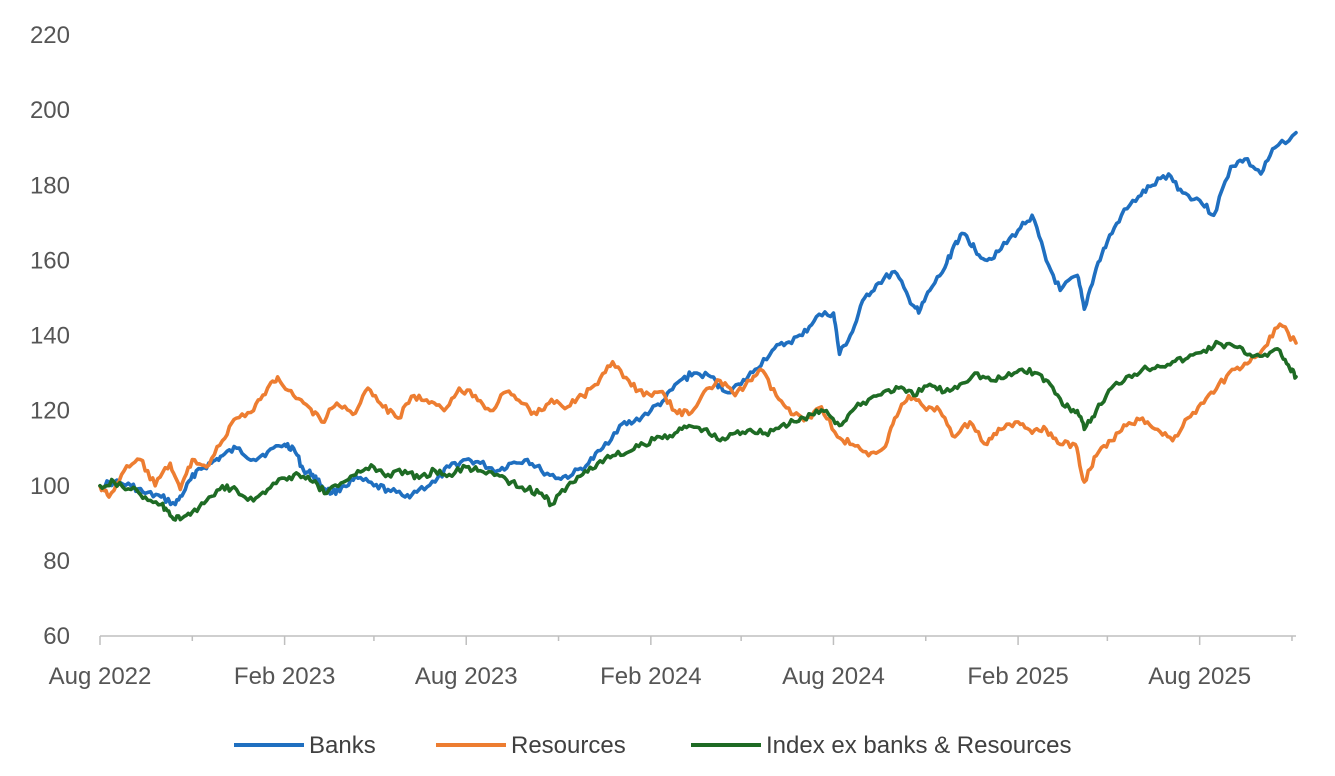 The image size is (1335, 776). What do you see at coordinates (50, 185) in the screenshot?
I see `y-tick-label: 180` at bounding box center [50, 185].